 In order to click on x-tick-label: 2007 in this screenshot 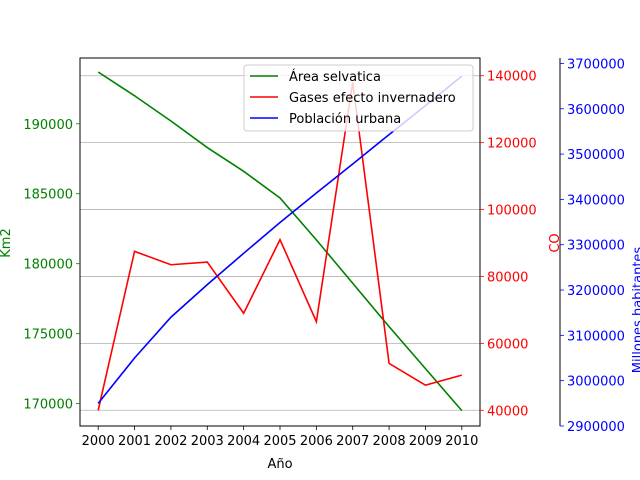, I will do `click(352, 441)`.